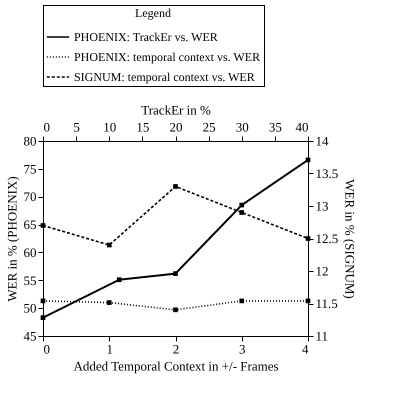  Describe the element at coordinates (327, 238) in the screenshot. I see `y2-tick-label: 12.5` at that location.